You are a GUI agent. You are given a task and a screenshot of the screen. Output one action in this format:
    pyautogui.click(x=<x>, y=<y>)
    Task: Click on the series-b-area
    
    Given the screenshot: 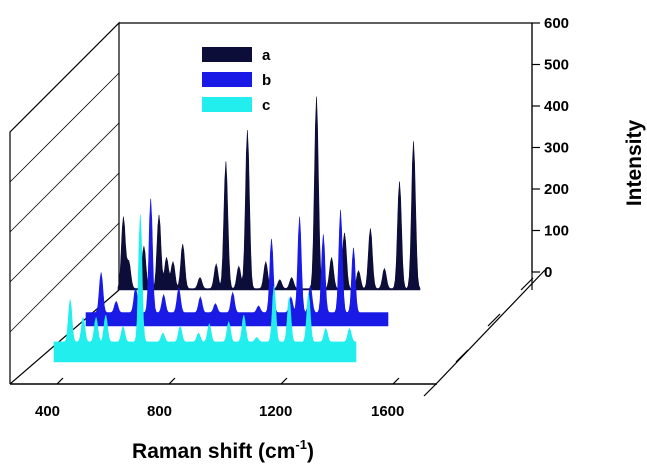 What is the action you would take?
    pyautogui.click(x=237, y=262)
    